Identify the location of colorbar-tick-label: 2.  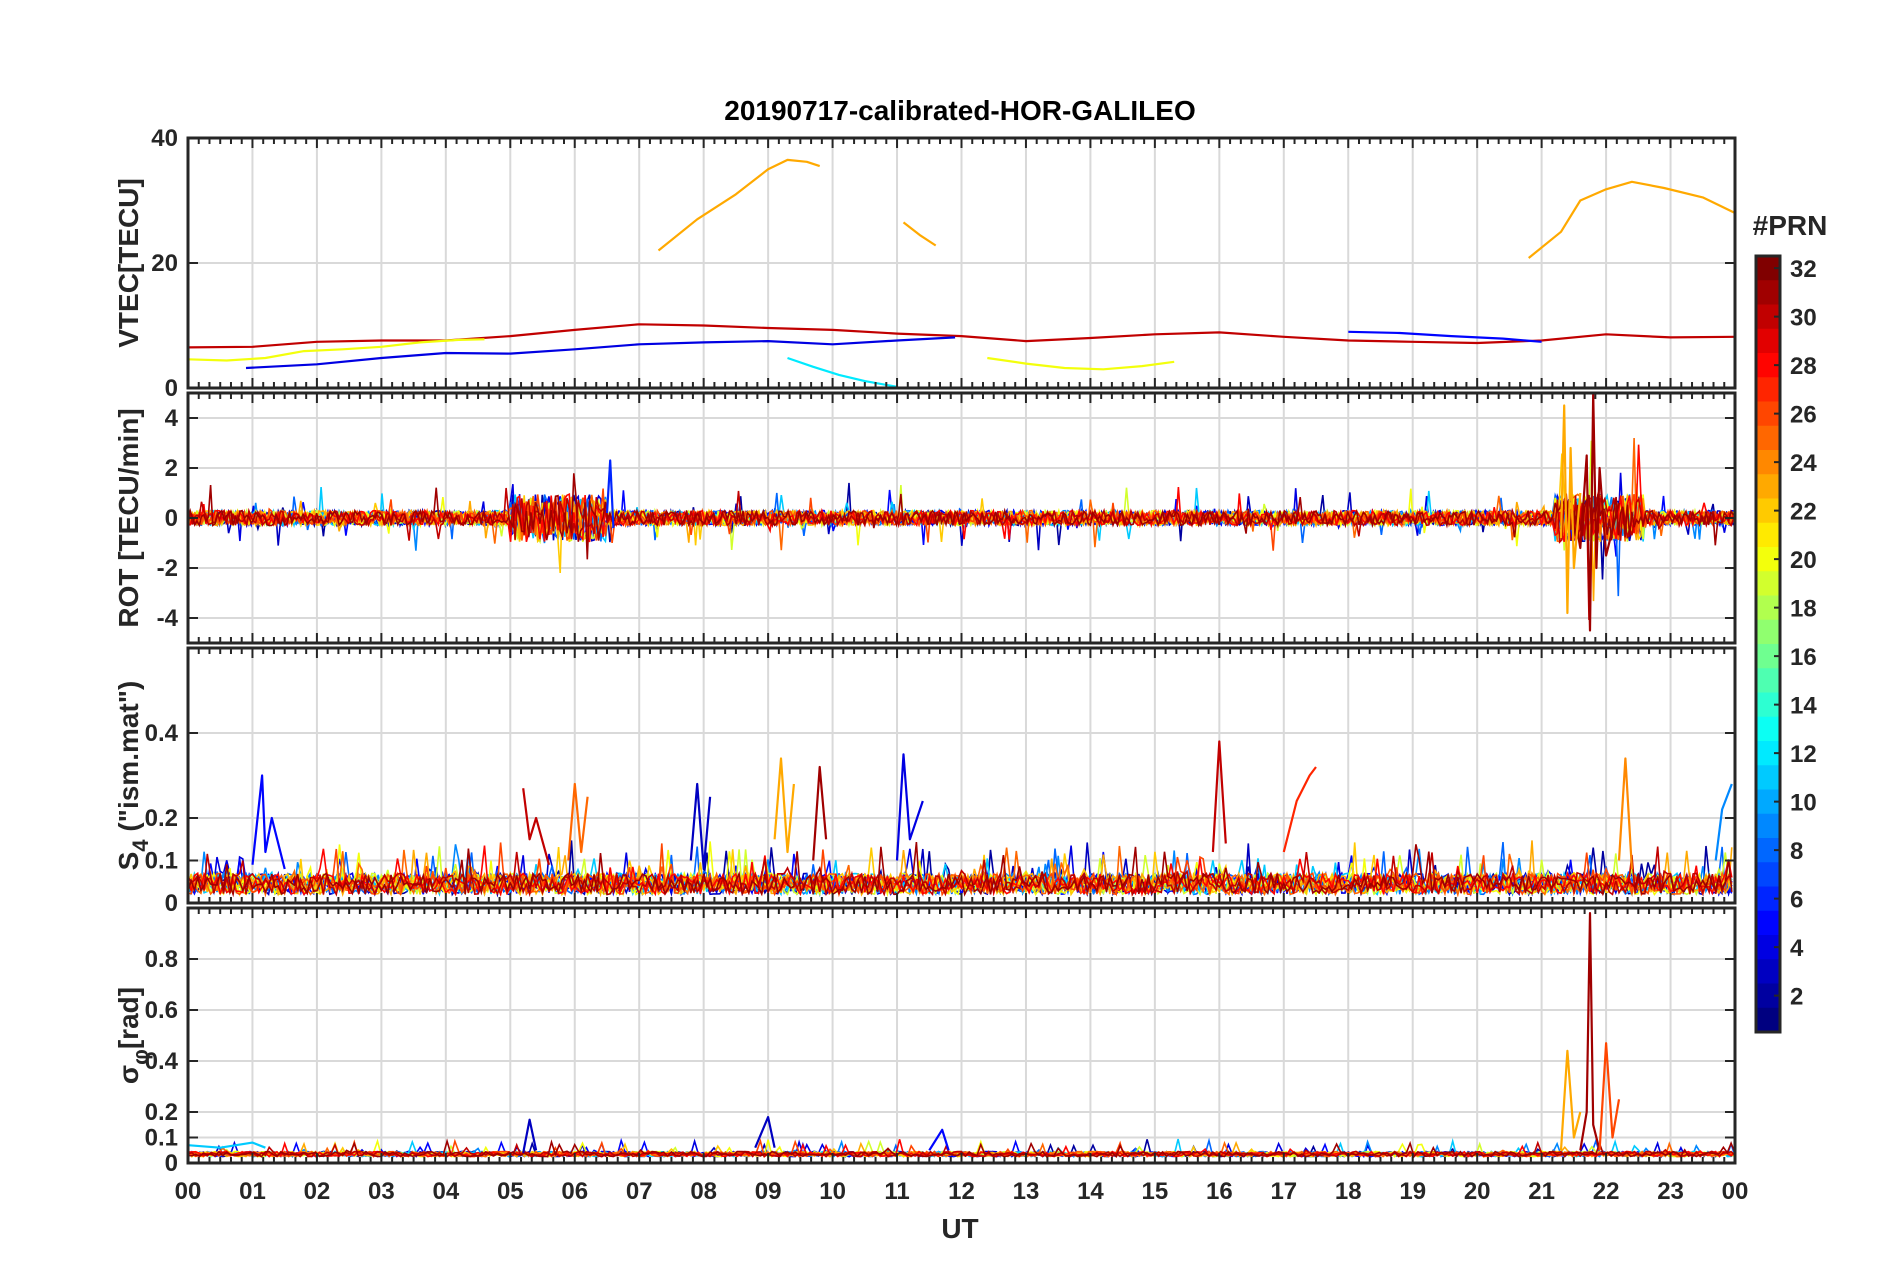
(1796, 997).